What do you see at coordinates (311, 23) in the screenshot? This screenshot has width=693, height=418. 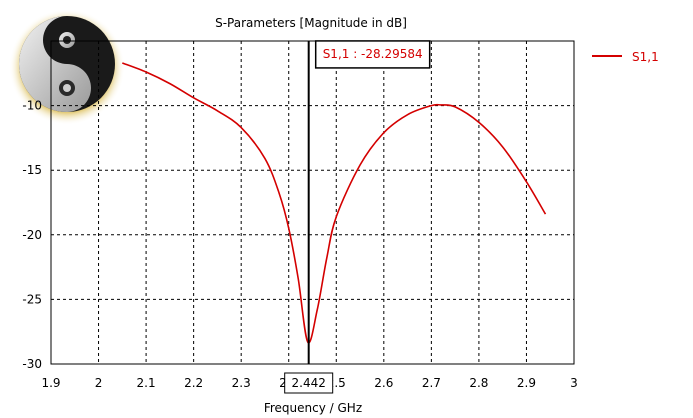 I see `chart-title: S-Parameters [Magnitude in dB]` at bounding box center [311, 23].